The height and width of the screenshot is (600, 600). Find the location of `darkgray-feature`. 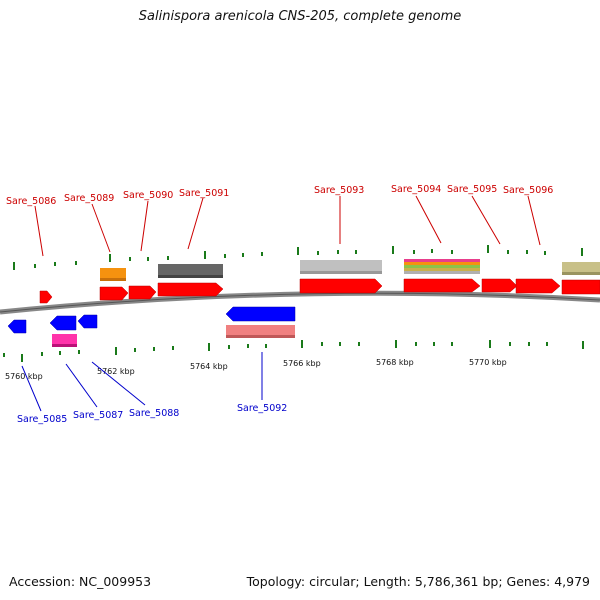

darkgray-feature is located at coordinates (190, 271).